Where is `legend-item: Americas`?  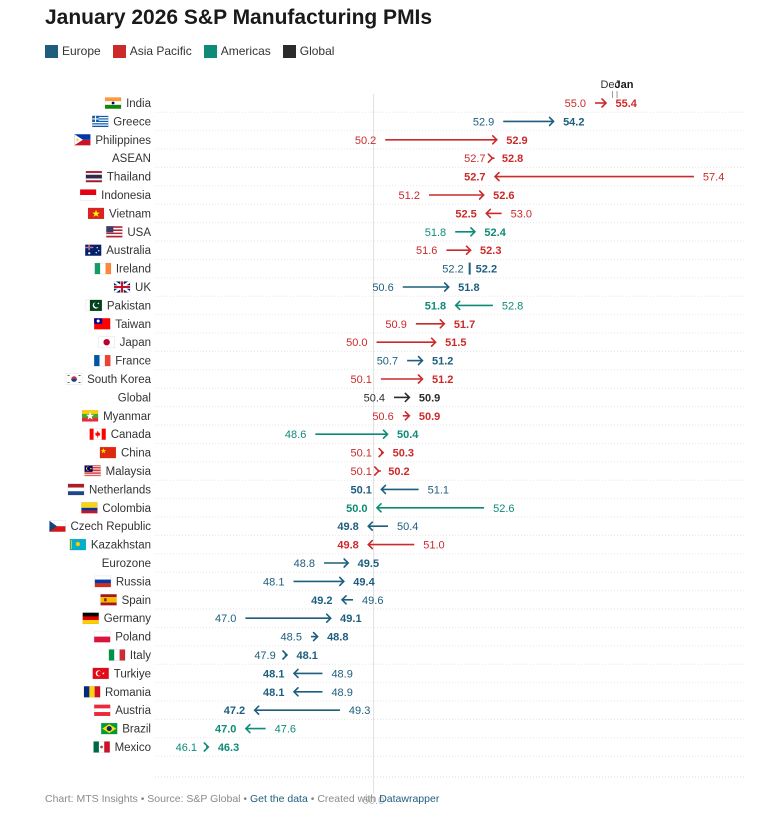 legend-item: Americas is located at coordinates (237, 51).